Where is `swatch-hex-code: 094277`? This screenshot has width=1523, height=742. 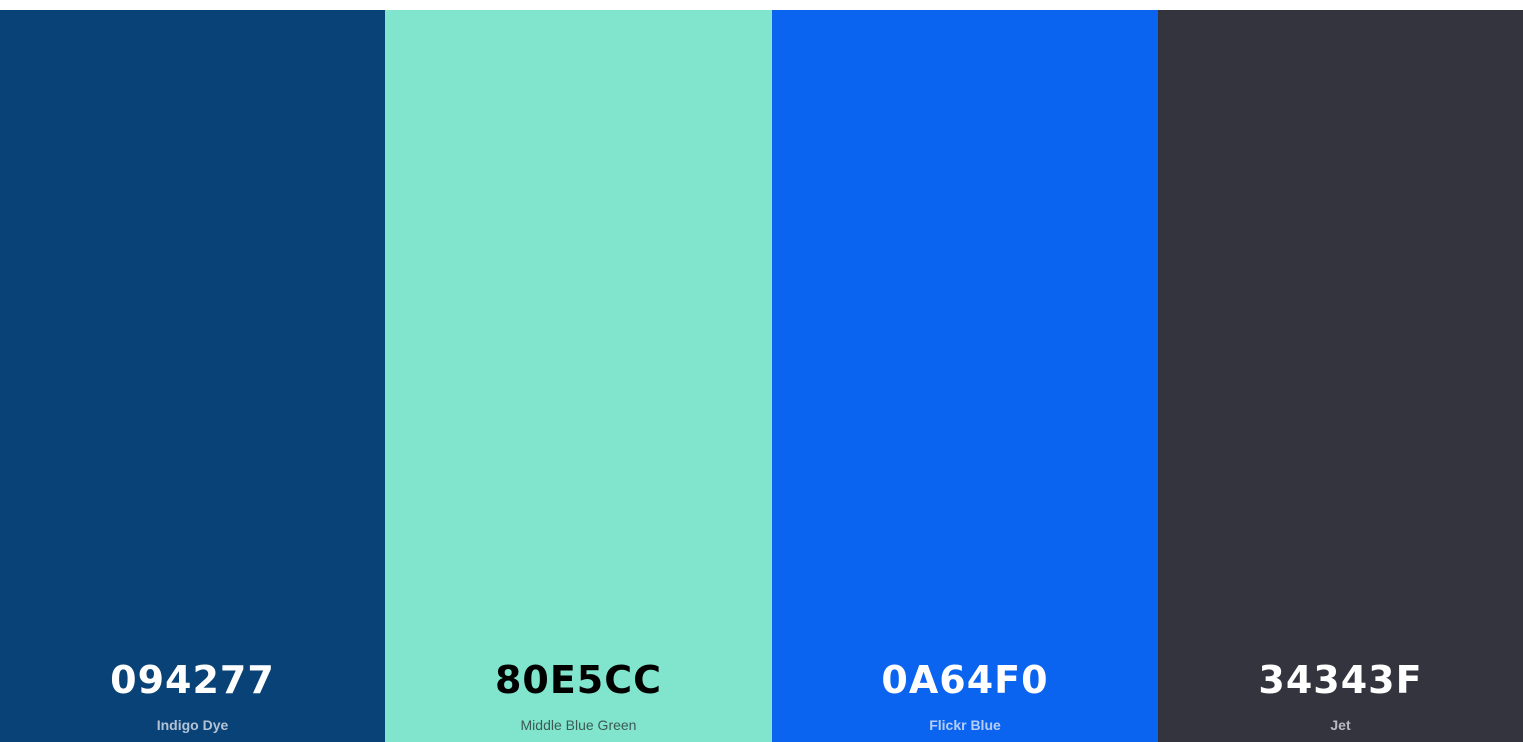 swatch-hex-code: 094277 is located at coordinates (192, 680).